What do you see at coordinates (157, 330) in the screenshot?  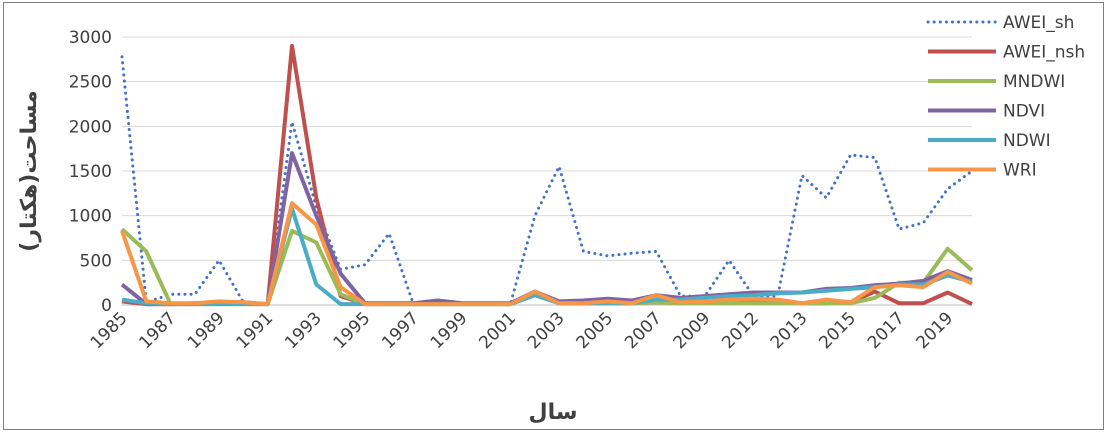 I see `x-tick-label: 1987` at bounding box center [157, 330].